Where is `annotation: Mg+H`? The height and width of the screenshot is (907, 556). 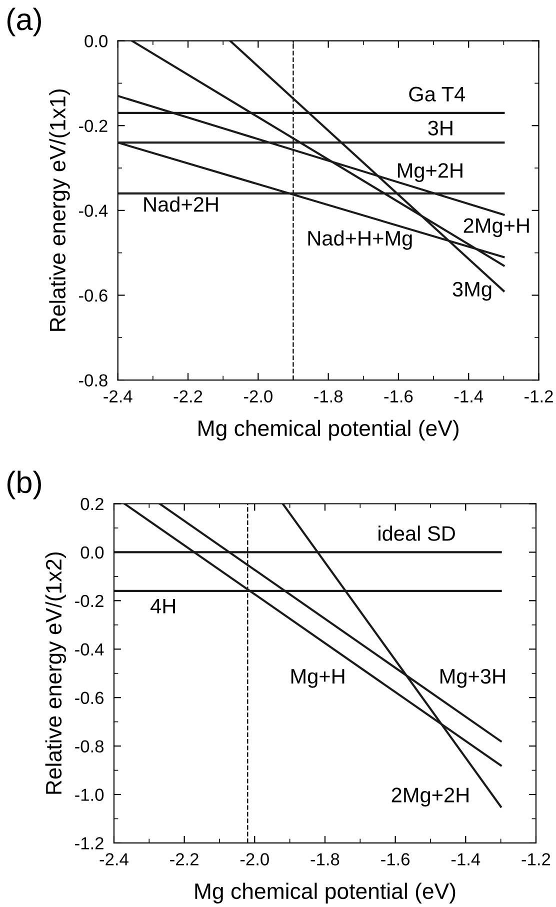
annotation: Mg+H is located at coordinates (317, 678).